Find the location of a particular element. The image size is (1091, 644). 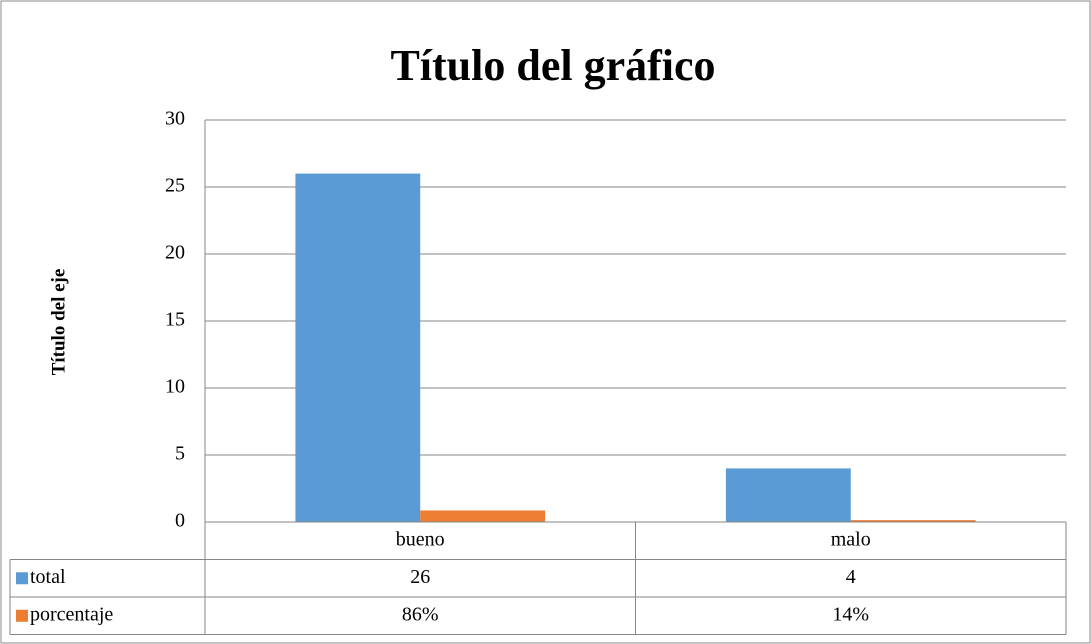

legend-label: total is located at coordinates (48, 577).